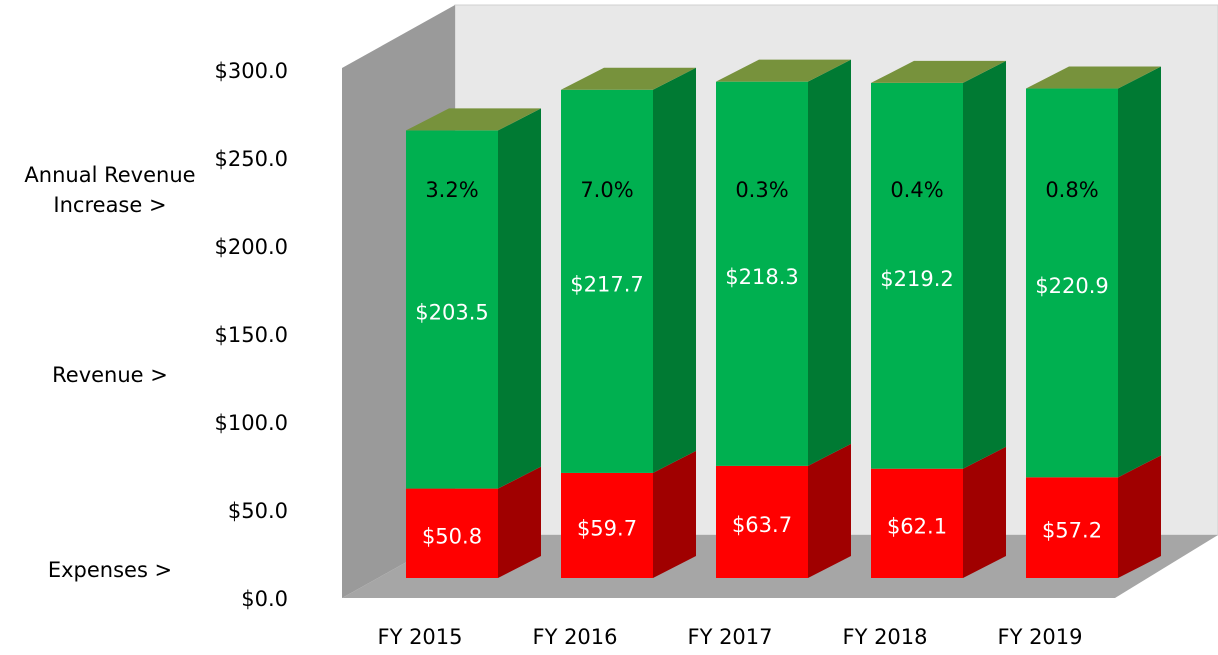  What do you see at coordinates (916, 190) in the screenshot?
I see `increase-value-label: 0.4%` at bounding box center [916, 190].